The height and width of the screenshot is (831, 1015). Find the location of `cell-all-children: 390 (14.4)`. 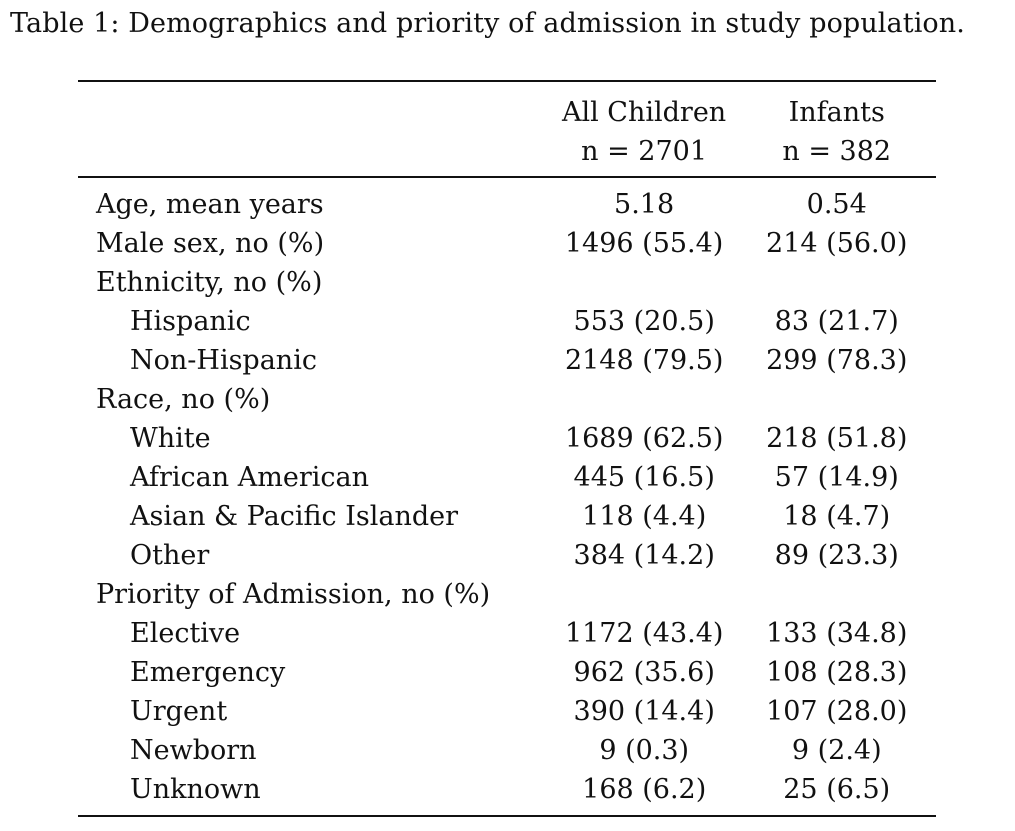

cell-all-children: 390 (14.4) is located at coordinates (644, 711).